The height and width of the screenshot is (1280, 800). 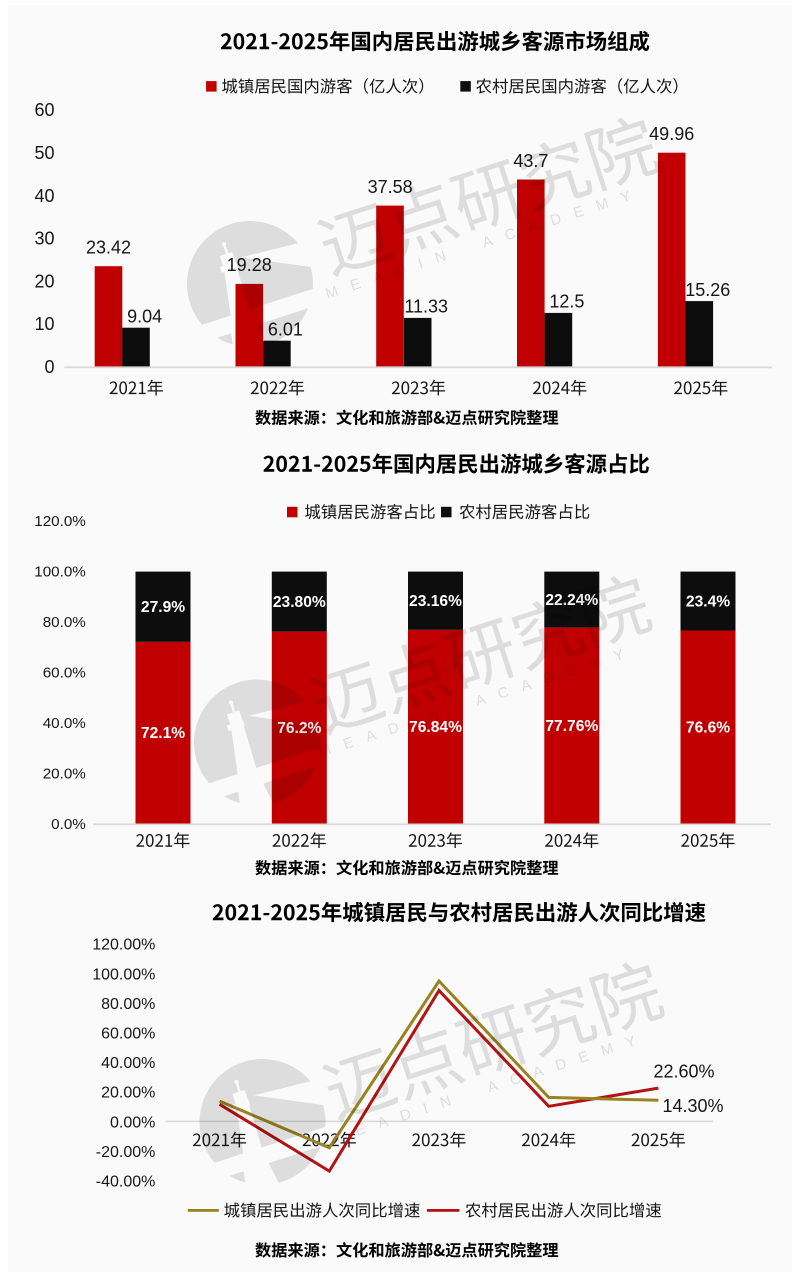 I want to click on svg-text: 9.04, so click(x=144, y=317).